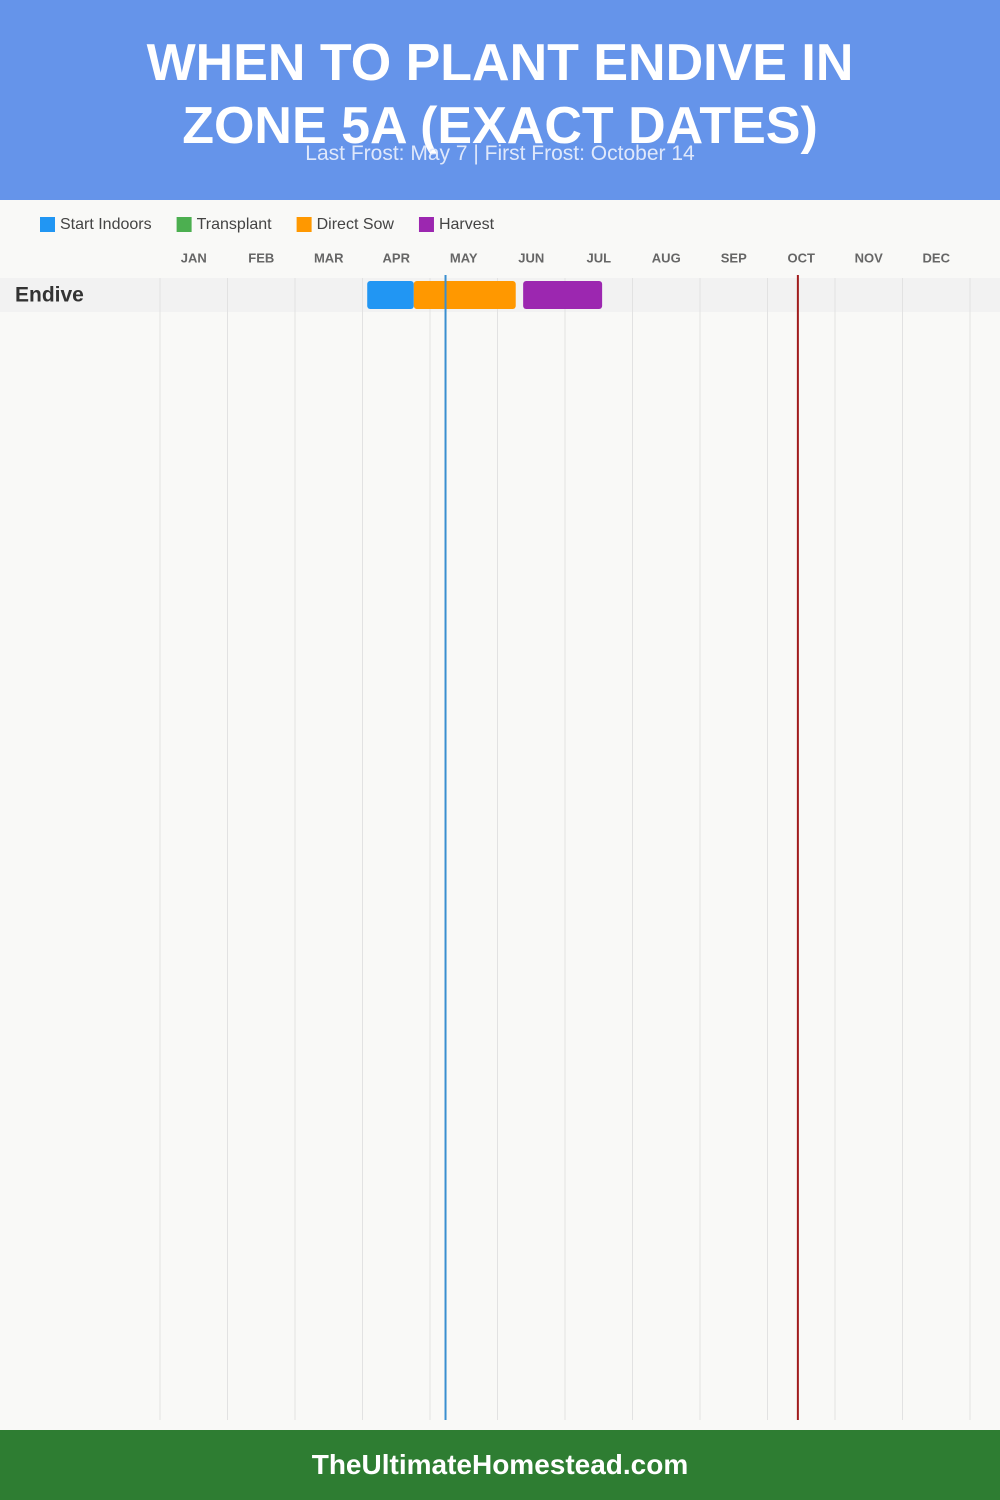 Image resolution: width=1000 pixels, height=1500 pixels. Describe the element at coordinates (106, 224) in the screenshot. I see `legend-label: Start Indoors` at that location.